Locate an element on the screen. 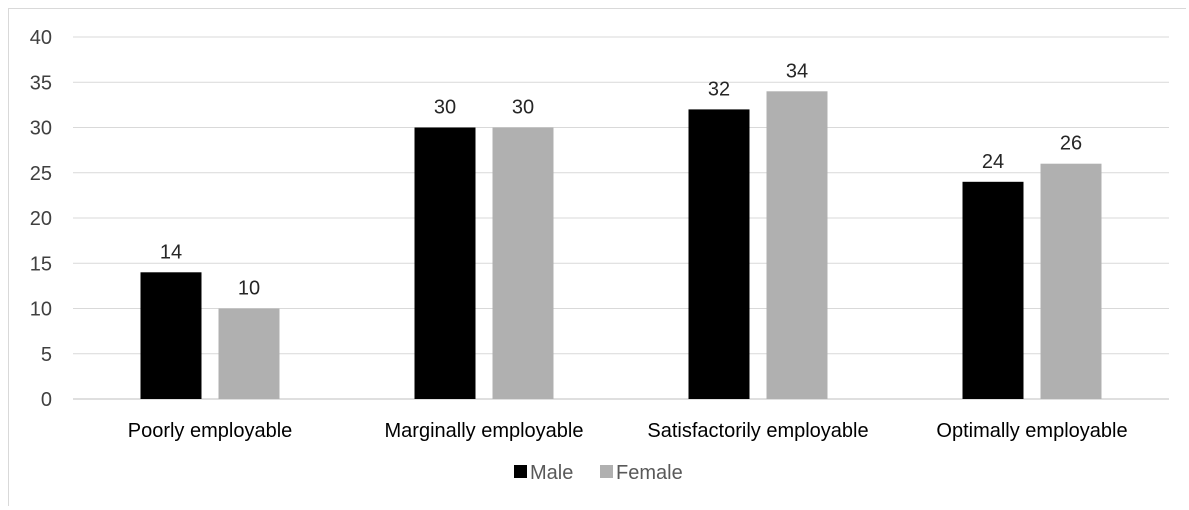 The height and width of the screenshot is (510, 1189). y-tick-label: 15 is located at coordinates (41, 264).